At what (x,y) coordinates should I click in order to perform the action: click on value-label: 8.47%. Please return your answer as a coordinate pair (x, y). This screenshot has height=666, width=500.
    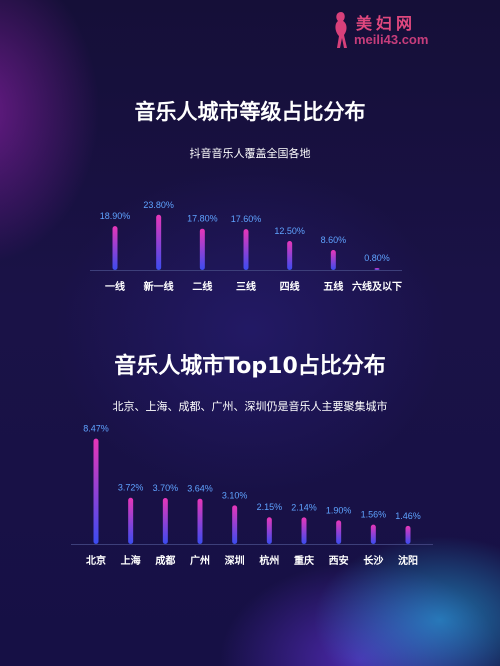
    Looking at the image, I should click on (96, 429).